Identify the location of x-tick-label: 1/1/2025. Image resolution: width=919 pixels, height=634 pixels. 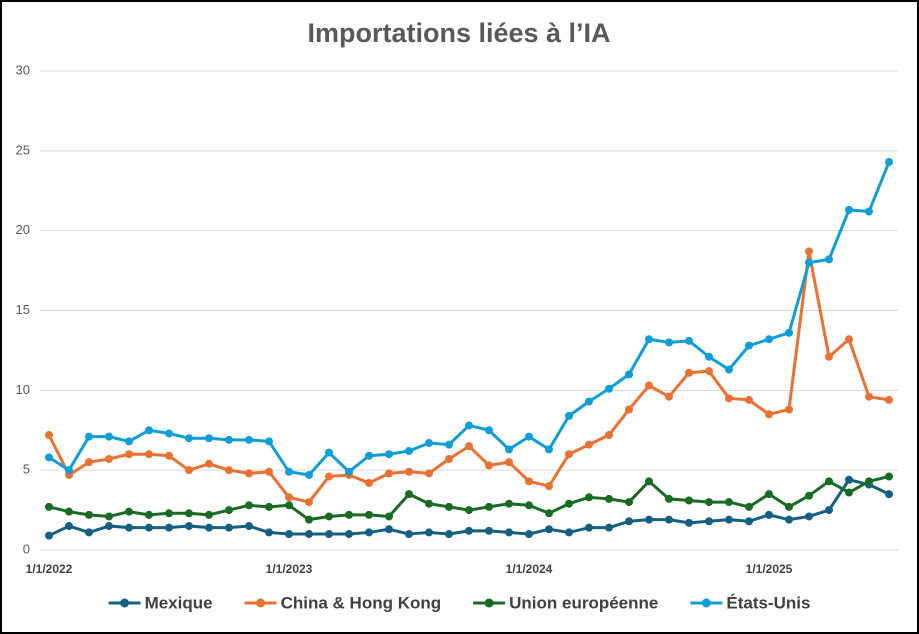
(769, 569).